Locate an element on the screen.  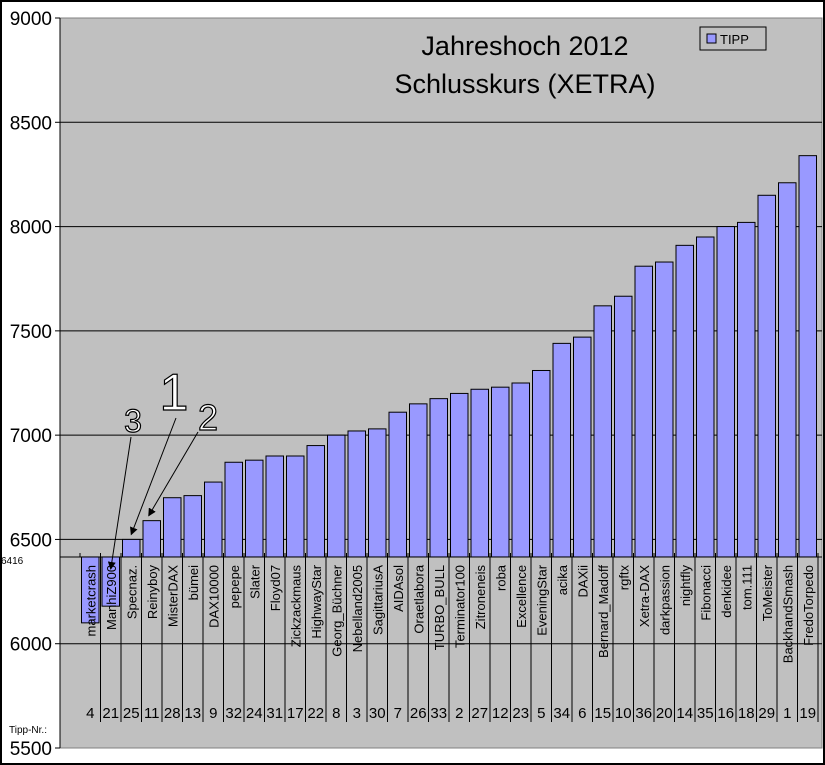
tipp-nr: 21 is located at coordinates (110, 713).